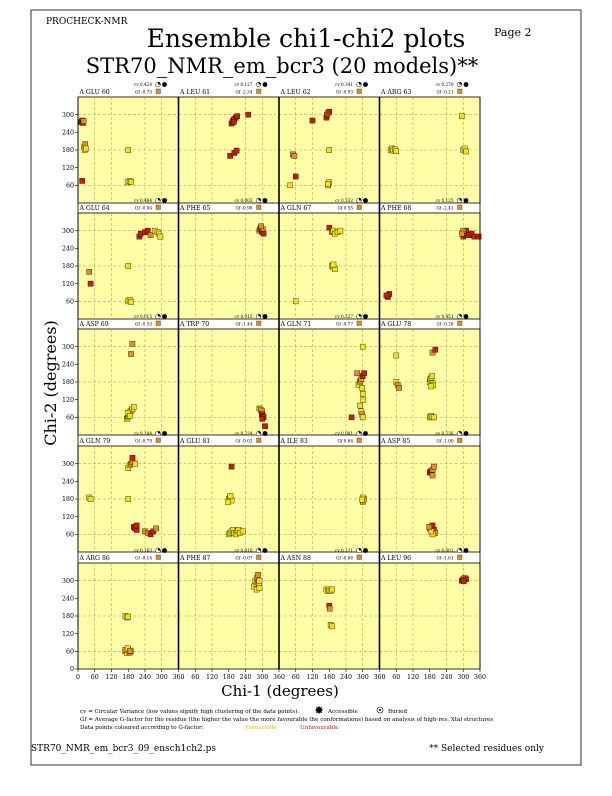 Image resolution: width=612 pixels, height=796 pixels. Describe the element at coordinates (244, 92) in the screenshot. I see `panel-gf: Gf -2.34` at that location.